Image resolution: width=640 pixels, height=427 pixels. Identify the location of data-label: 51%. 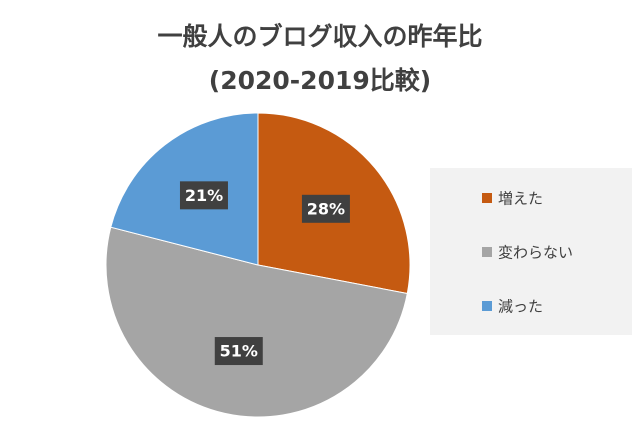
(239, 351).